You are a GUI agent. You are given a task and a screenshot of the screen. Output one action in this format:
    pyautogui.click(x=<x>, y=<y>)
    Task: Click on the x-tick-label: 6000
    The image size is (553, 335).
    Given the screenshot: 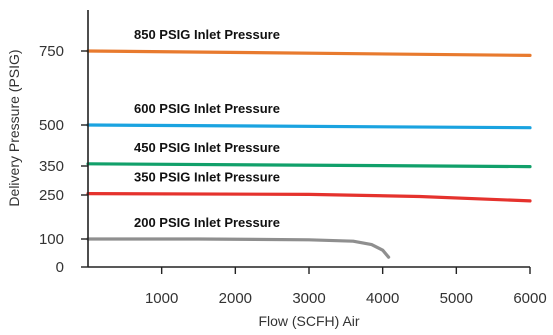 What is the action you would take?
    pyautogui.click(x=529, y=298)
    